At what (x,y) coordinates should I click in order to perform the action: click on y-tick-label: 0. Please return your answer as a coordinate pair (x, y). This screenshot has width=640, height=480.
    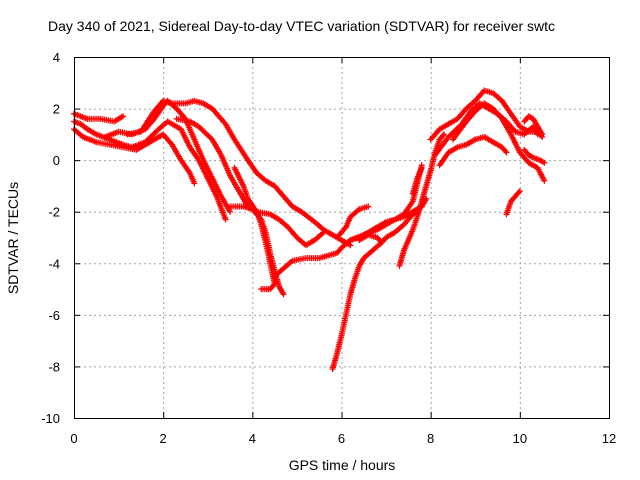
    Looking at the image, I should click on (56, 160).